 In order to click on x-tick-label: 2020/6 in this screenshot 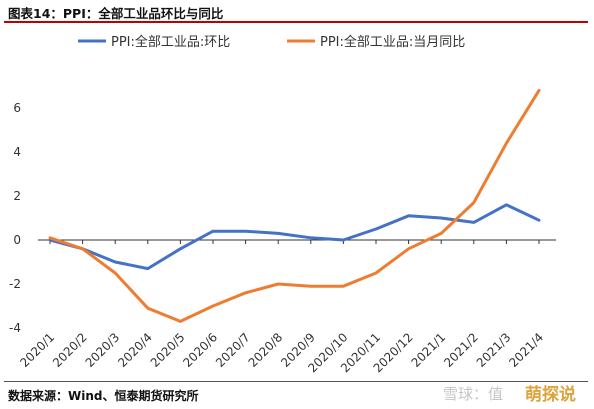, I will do `click(200, 350)`.